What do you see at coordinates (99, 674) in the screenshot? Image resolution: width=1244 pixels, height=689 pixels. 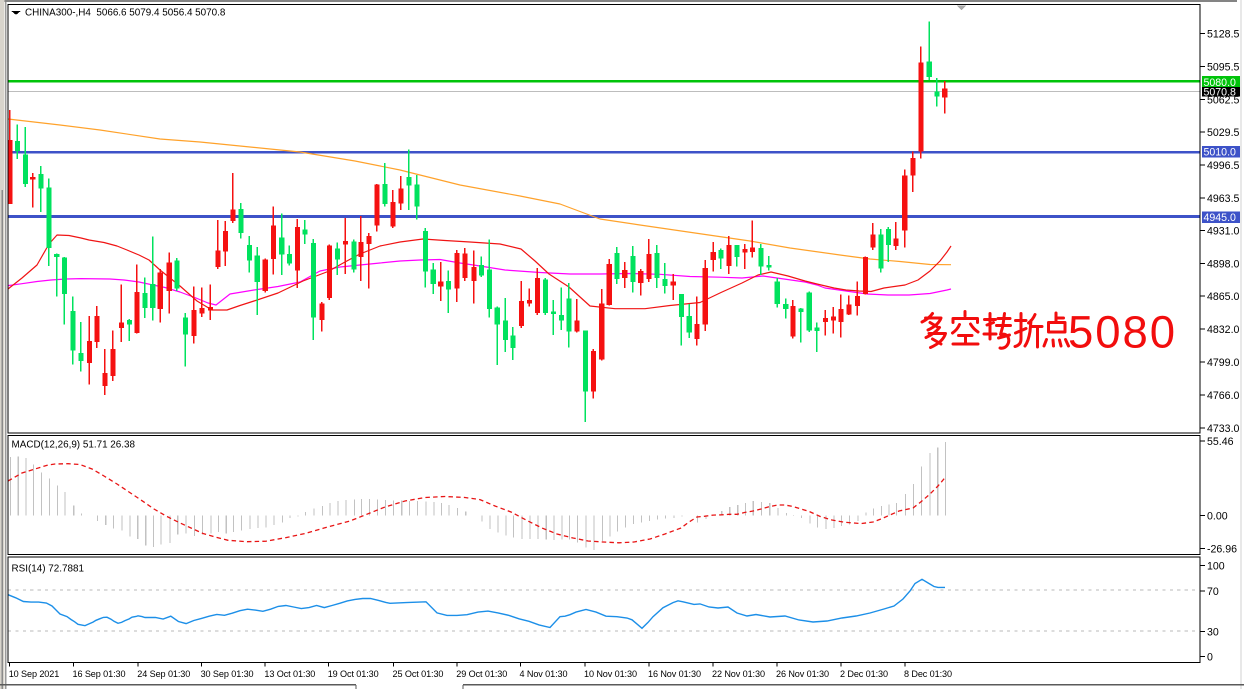 I see `svg-text: 16 Sep 01:30` at bounding box center [99, 674].